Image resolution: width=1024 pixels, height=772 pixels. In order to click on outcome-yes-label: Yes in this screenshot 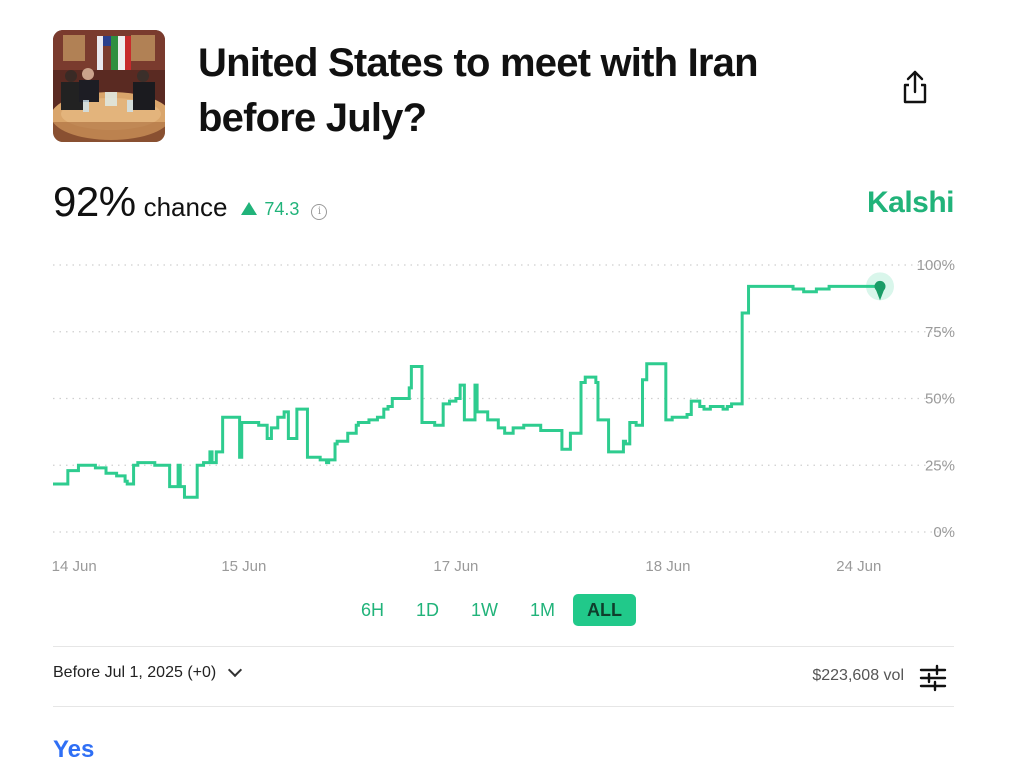, I will do `click(74, 749)`.